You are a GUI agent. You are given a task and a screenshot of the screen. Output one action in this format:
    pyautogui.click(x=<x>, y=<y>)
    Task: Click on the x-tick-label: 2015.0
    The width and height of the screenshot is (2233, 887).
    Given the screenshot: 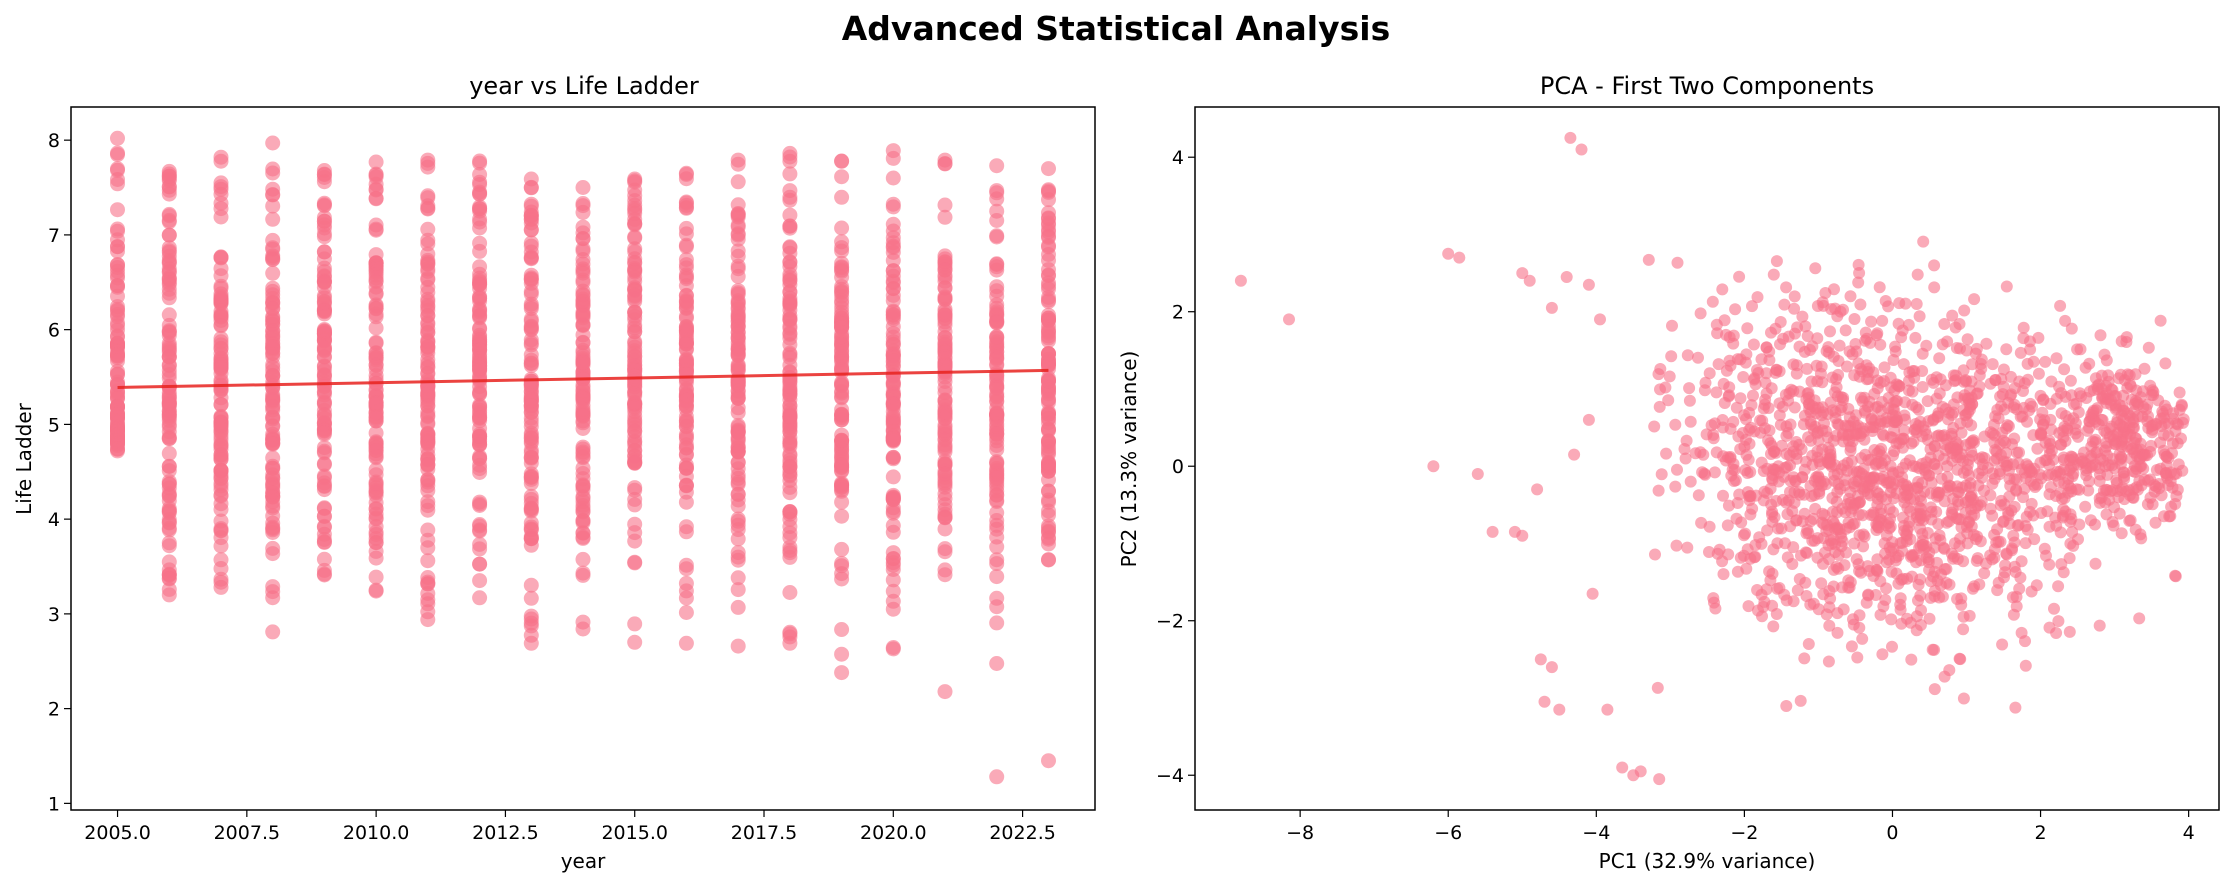 What is the action you would take?
    pyautogui.click(x=634, y=833)
    